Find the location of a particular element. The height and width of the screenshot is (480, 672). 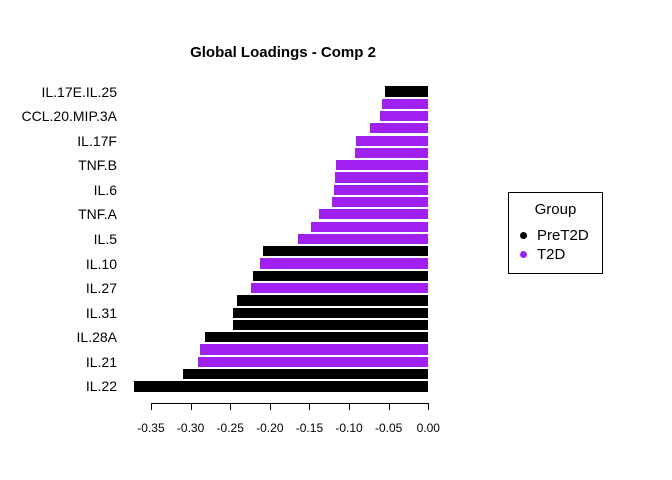

y-axis-label: IL.17F is located at coordinates (97, 140).